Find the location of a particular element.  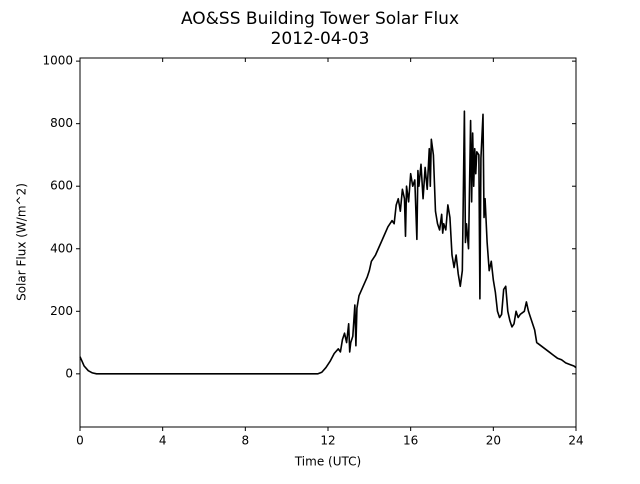

y-tick-label: 200 is located at coordinates (61, 311).